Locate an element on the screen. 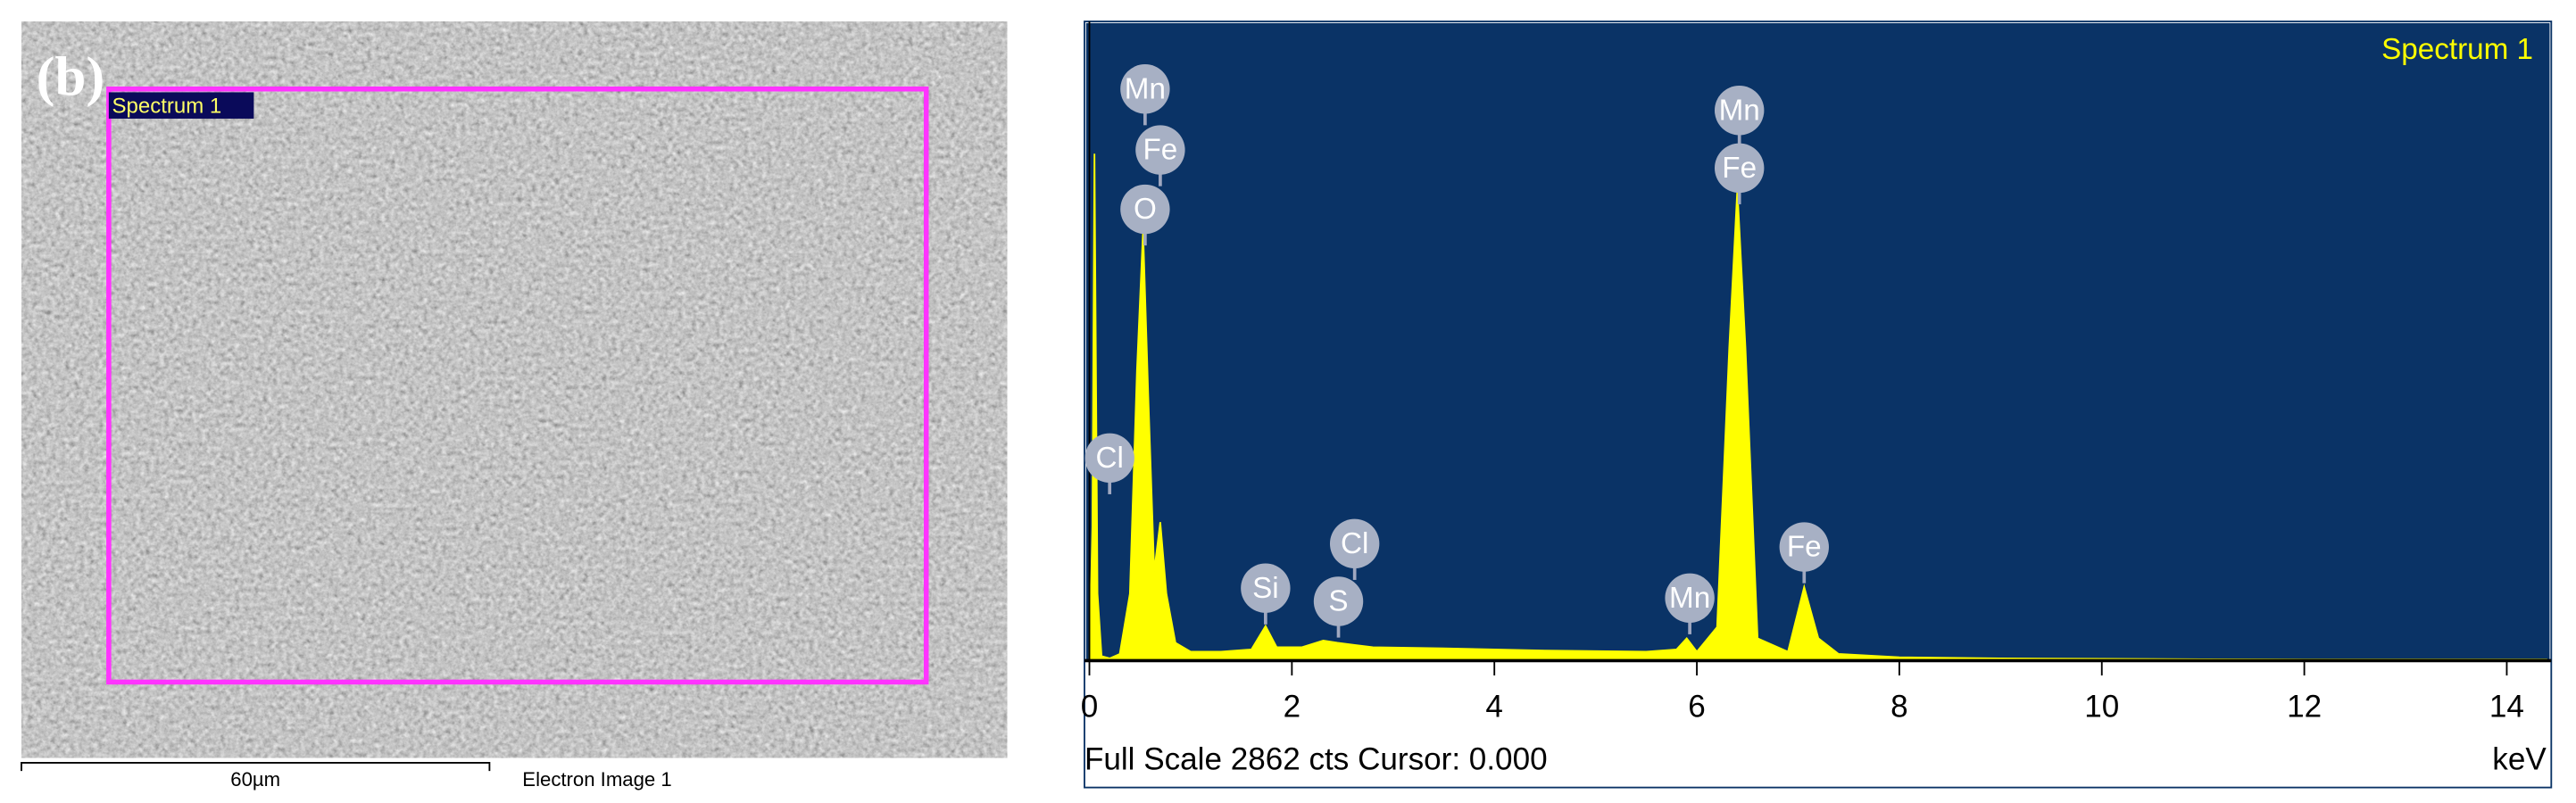  x-tick-label: 2 is located at coordinates (1293, 707).